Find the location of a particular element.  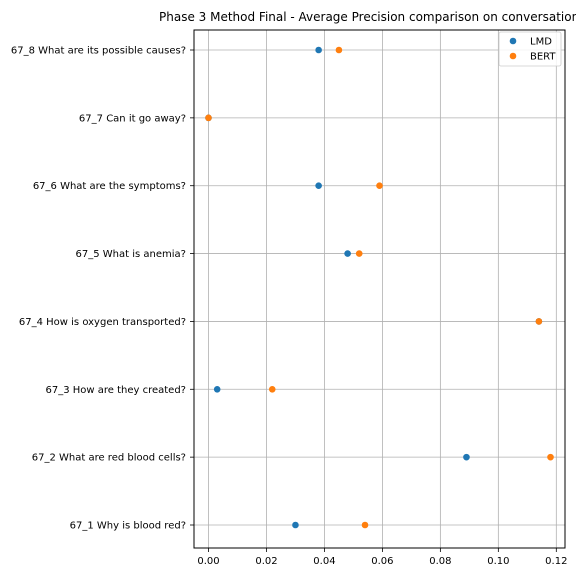

x-axis: 0.00 0.02 0.04 0.06 0.08 0.10 0.12 is located at coordinates (382, 557).